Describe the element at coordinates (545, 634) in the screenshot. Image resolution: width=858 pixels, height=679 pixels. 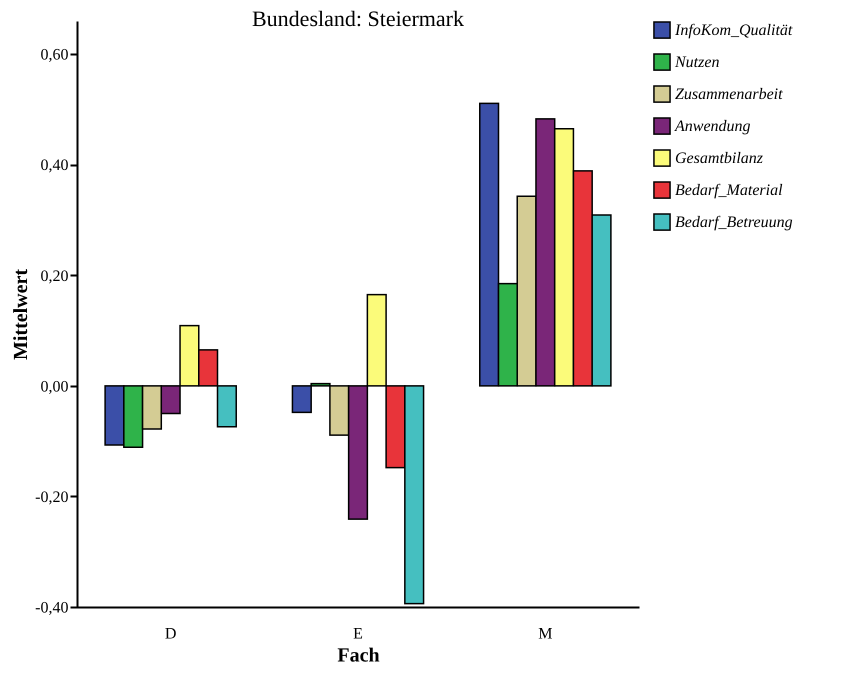
I see `x-tick-label: M` at that location.